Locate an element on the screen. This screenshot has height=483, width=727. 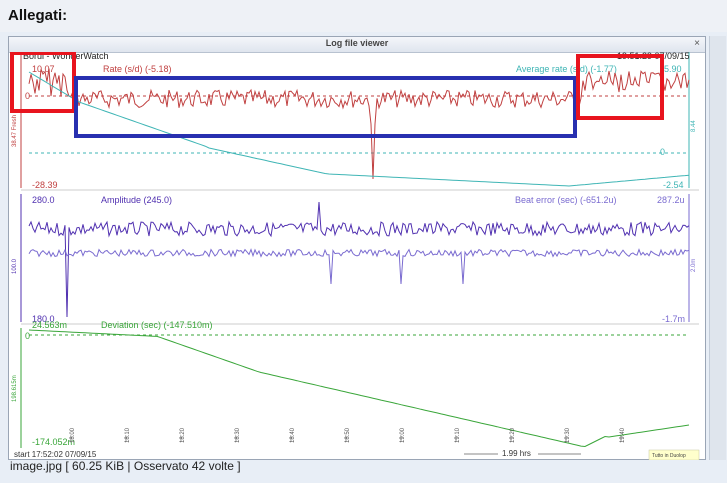
amplitude-side-label-left: 100.0 is located at coordinates (15, 266).